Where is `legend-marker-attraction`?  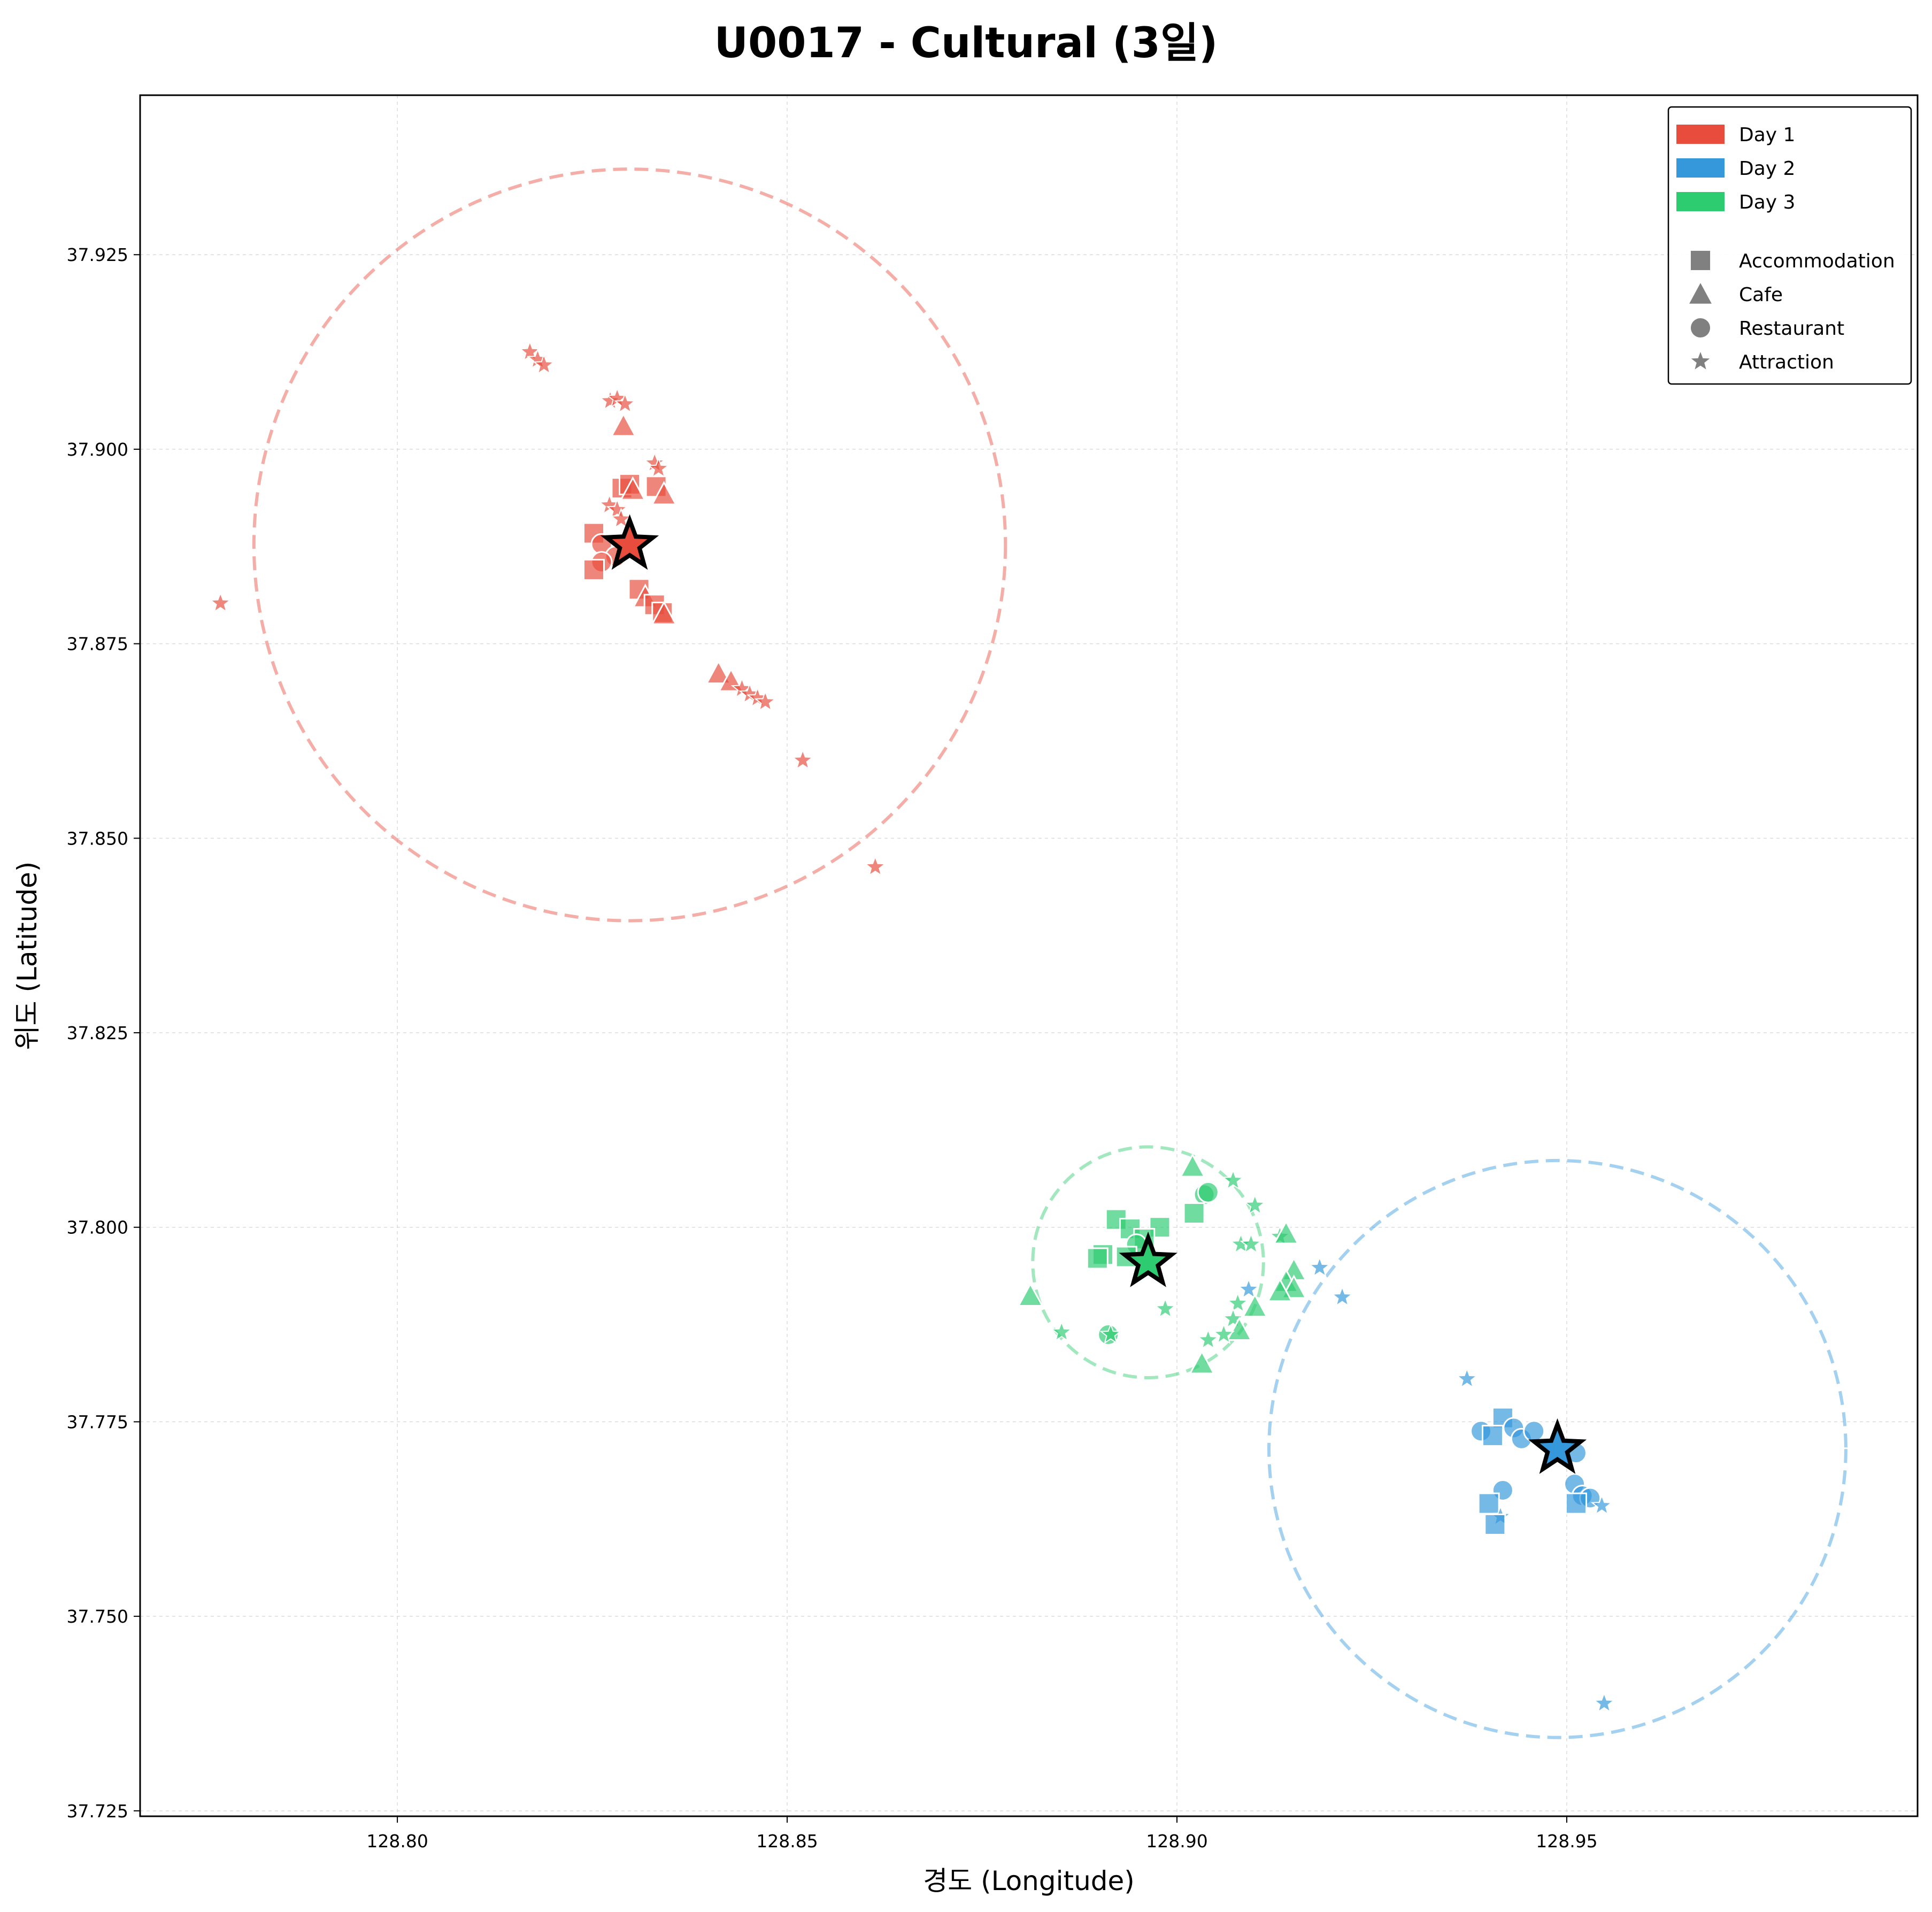 legend-marker-attraction is located at coordinates (1701, 361).